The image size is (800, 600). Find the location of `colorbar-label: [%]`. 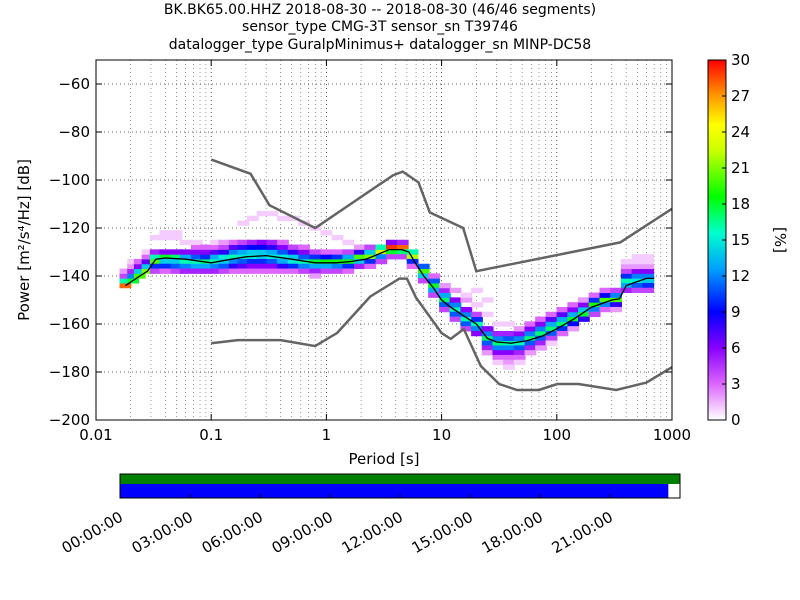

colorbar-label: [%] is located at coordinates (780, 240).